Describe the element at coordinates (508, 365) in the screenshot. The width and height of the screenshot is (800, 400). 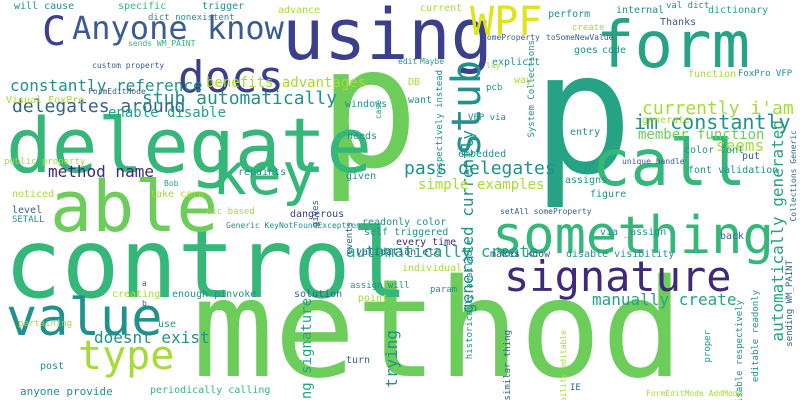
I see `word-similar-thing: similar thing` at that location.